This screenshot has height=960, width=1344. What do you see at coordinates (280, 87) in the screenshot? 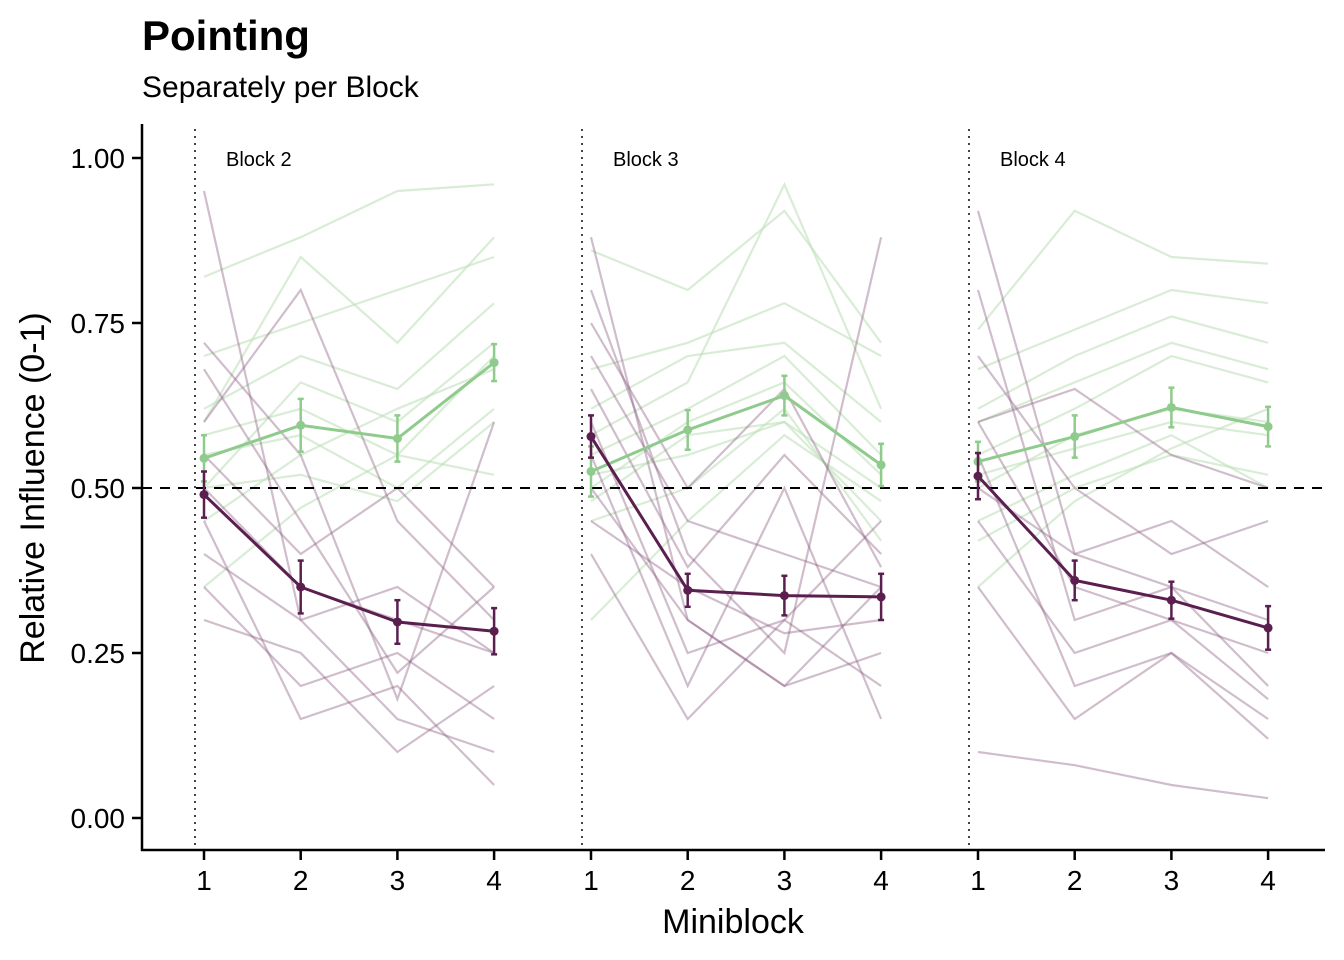
I see `chart-subtitle: Separately per Block` at bounding box center [280, 87].